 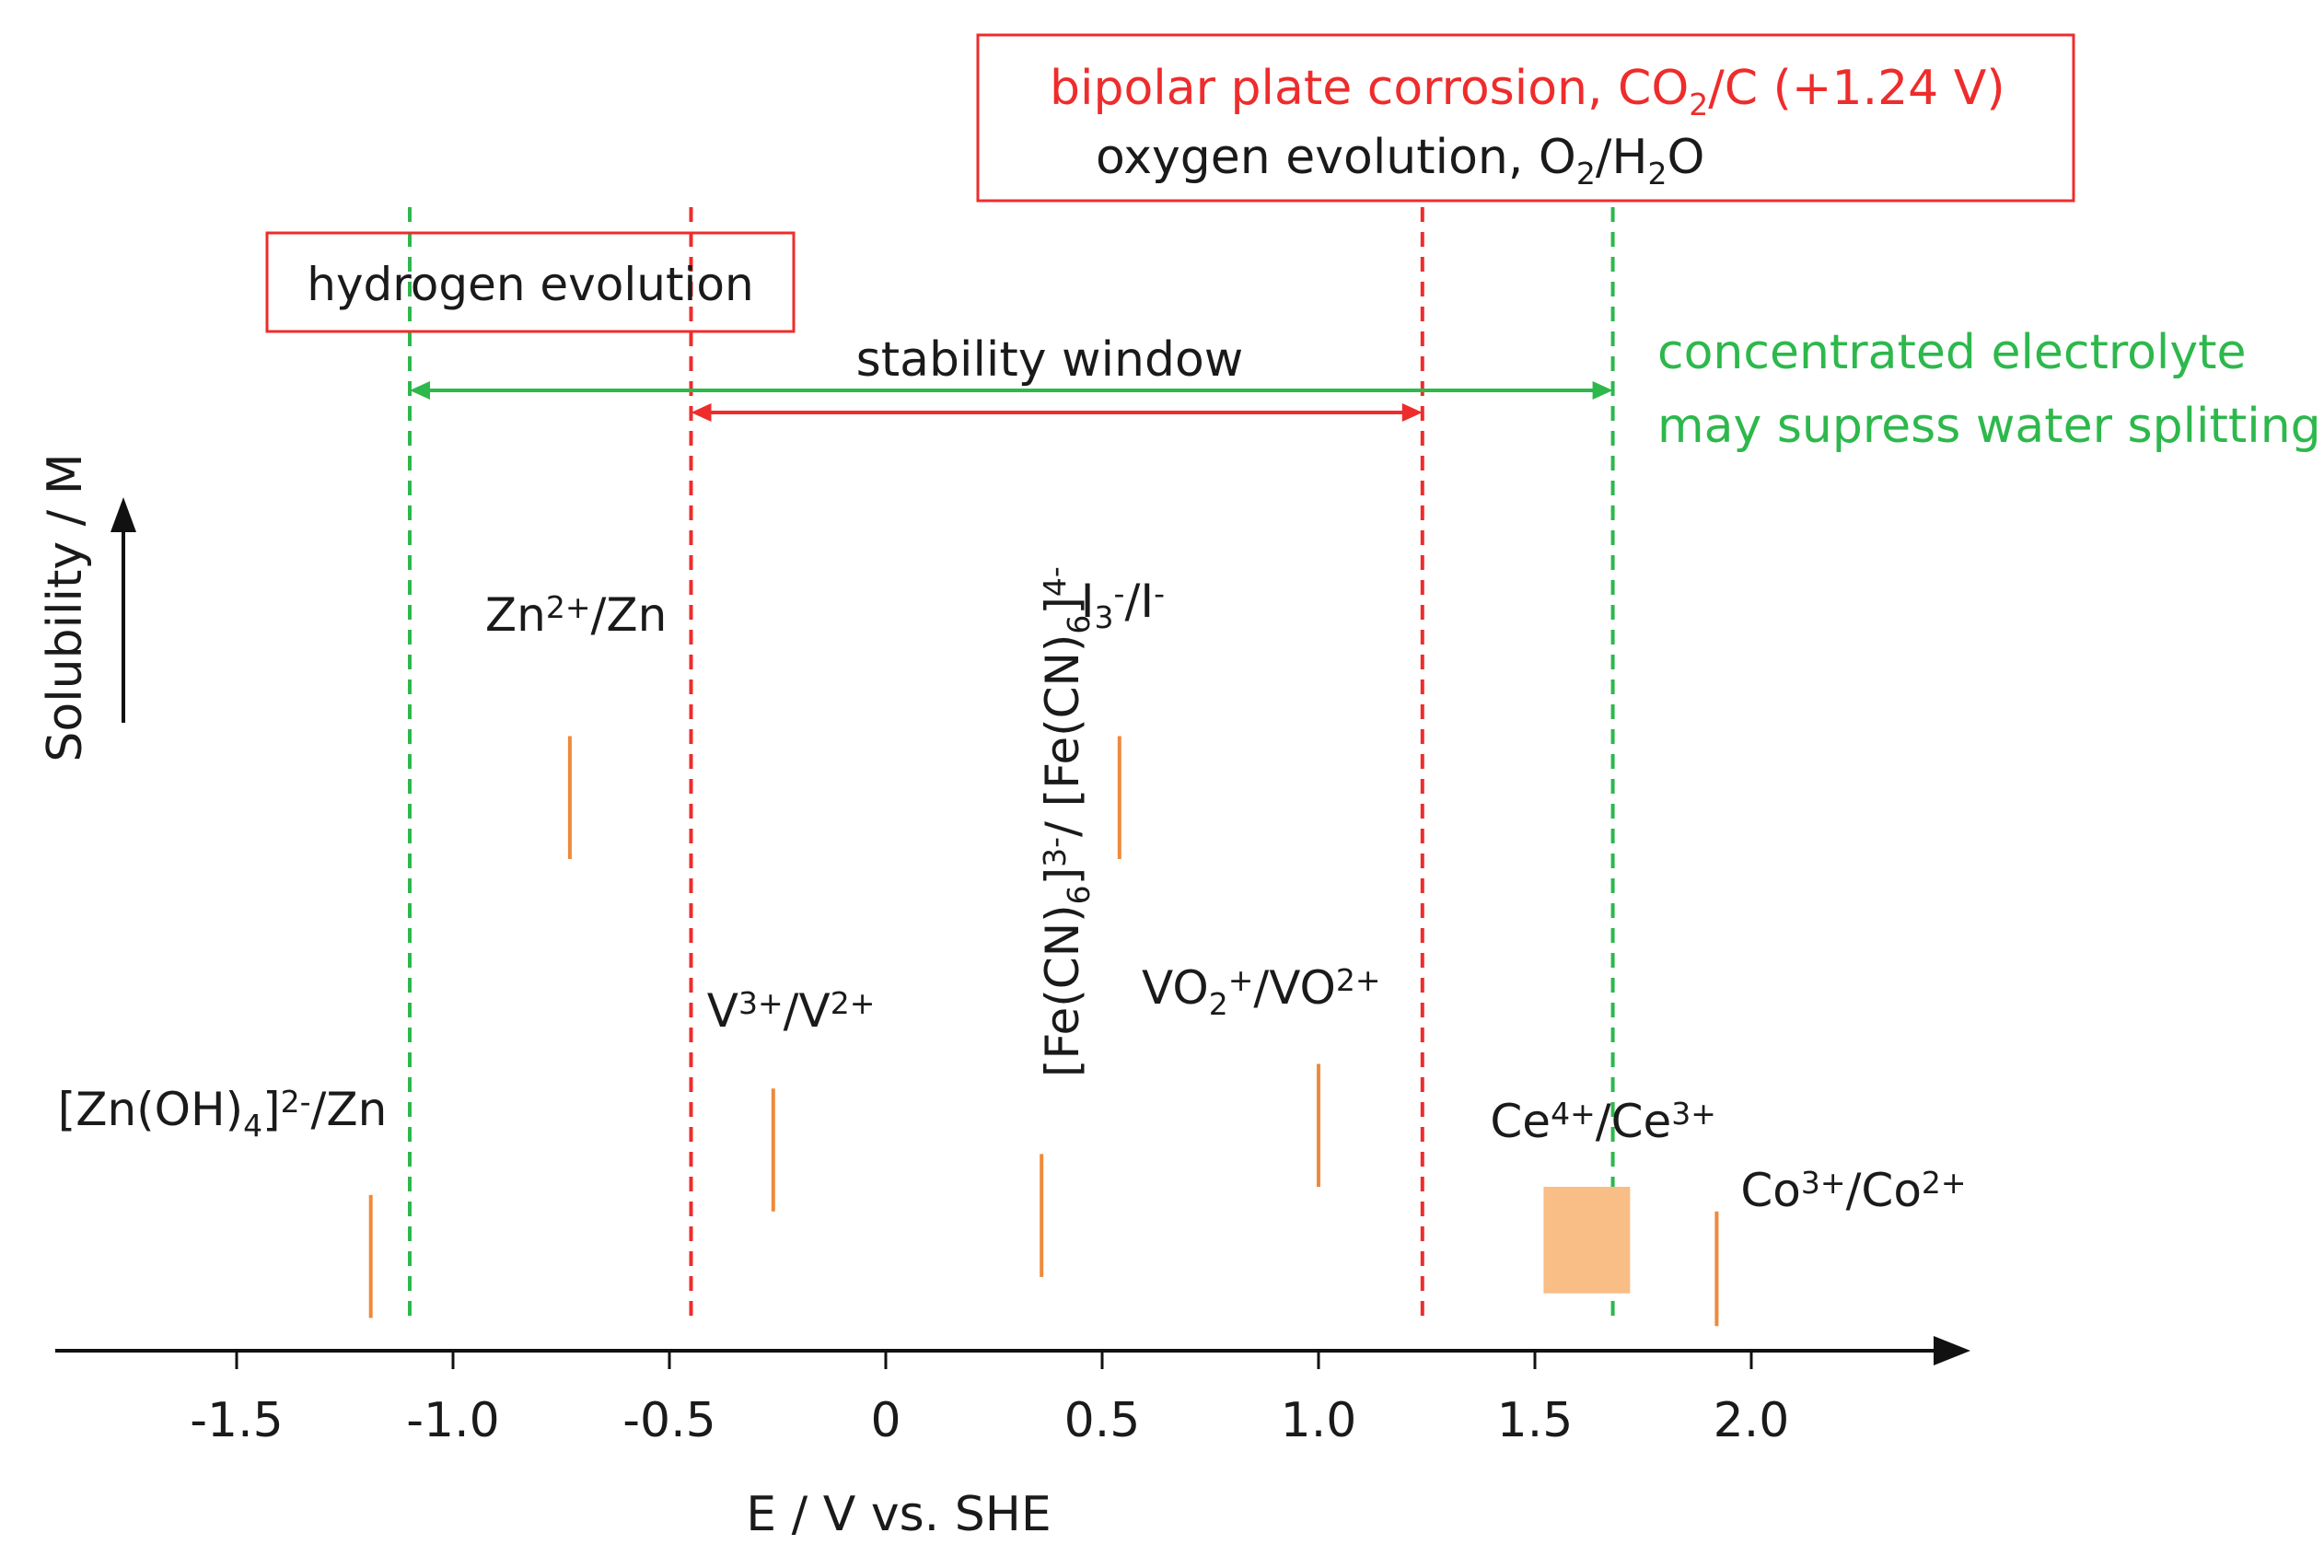 I want to click on supress-water-splitting-label: may supress water splitting, so click(x=1989, y=426).